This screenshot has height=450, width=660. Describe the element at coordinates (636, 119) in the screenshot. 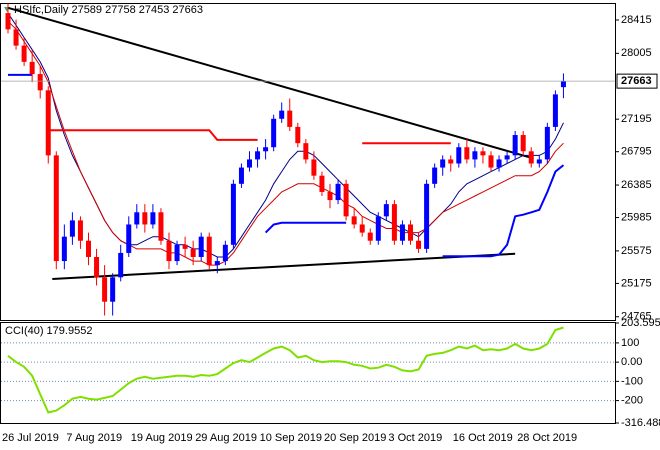

I see `y-tick-label: 27195` at that location.